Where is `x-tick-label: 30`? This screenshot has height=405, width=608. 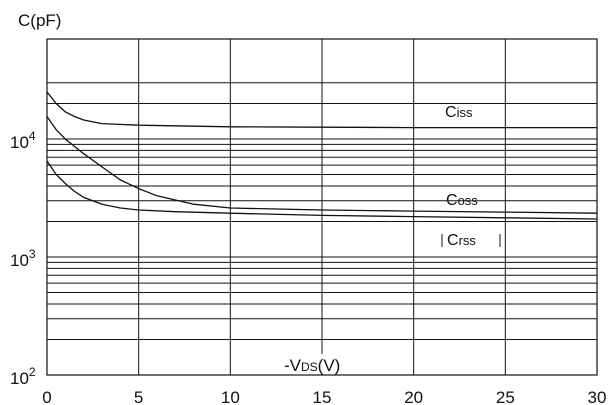
x-tick-label: 30 is located at coordinates (597, 396).